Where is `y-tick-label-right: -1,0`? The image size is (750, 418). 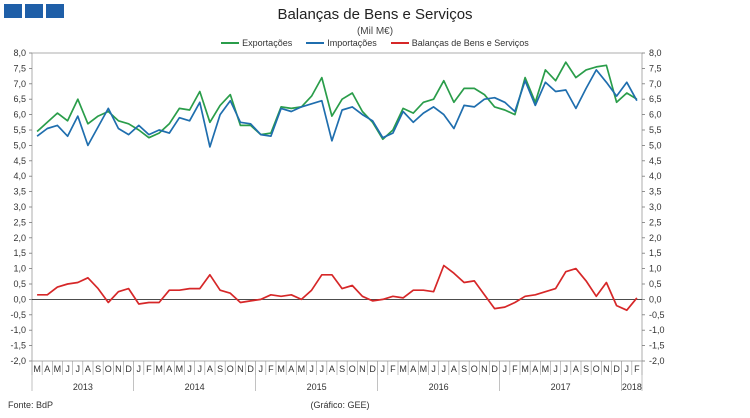 y-tick-label-right: -1,0 is located at coordinates (657, 330).